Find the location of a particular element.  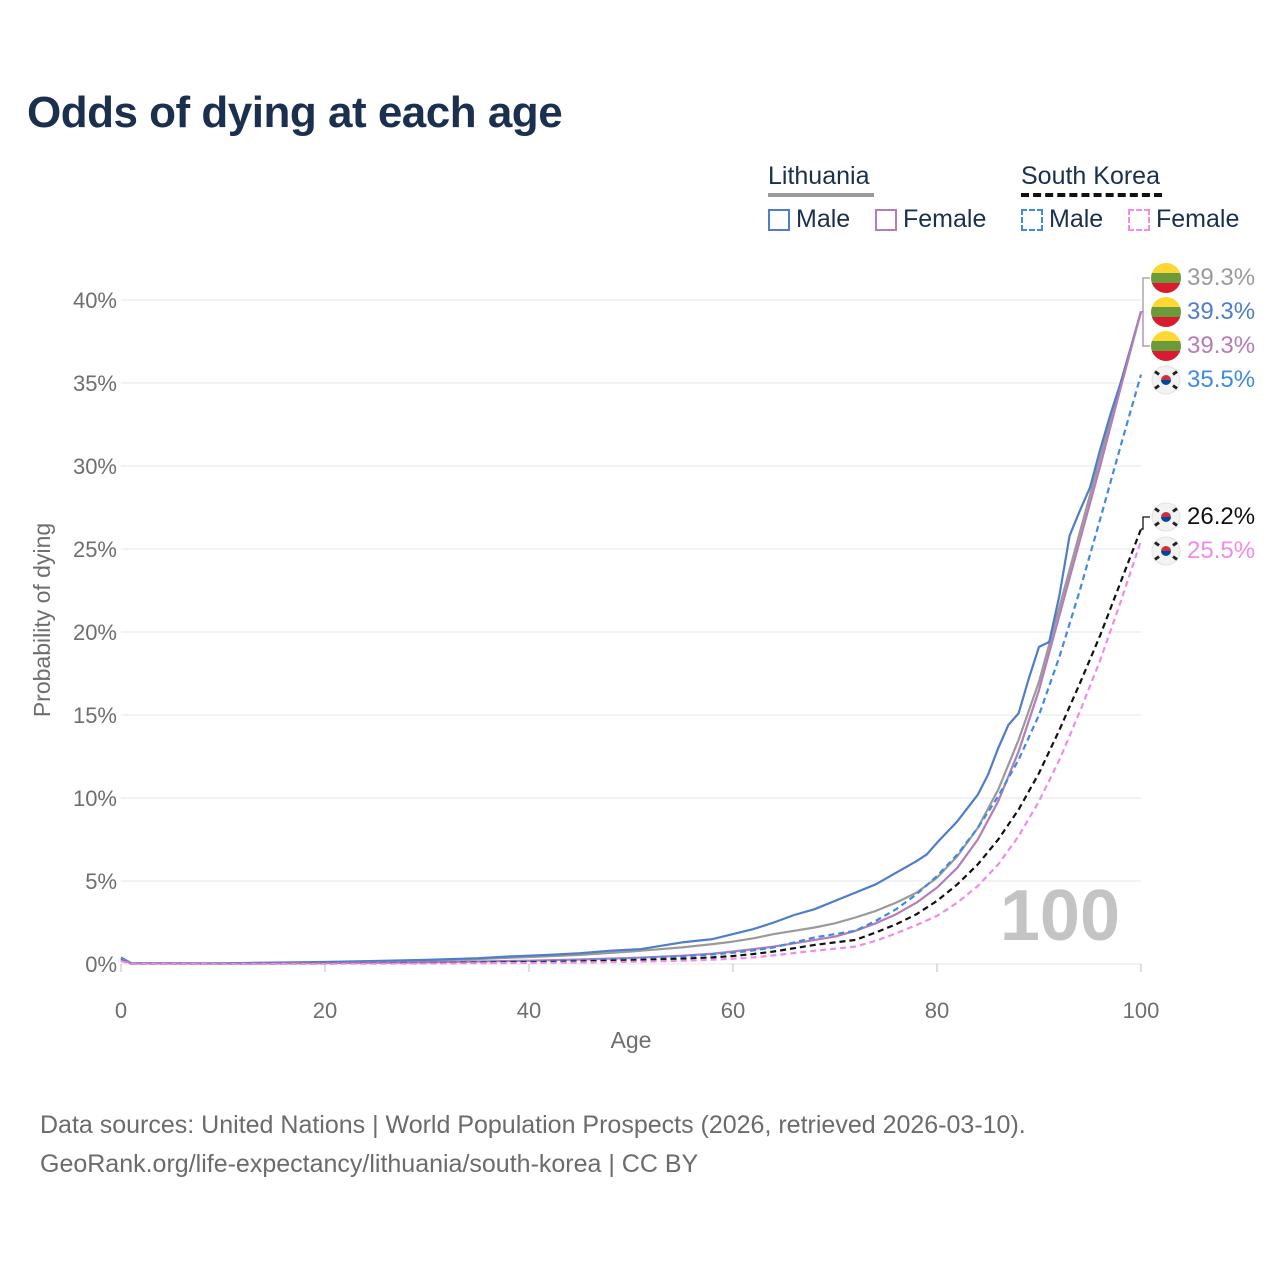

end-label-lithuania-female: 39.3% is located at coordinates (1221, 345).